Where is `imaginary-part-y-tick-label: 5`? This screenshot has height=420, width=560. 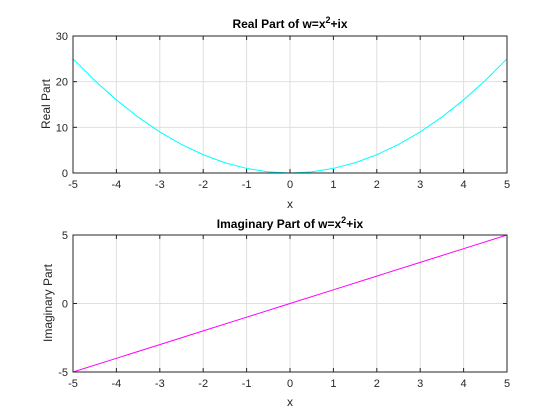 imaginary-part-y-tick-label: 5 is located at coordinates (65, 236).